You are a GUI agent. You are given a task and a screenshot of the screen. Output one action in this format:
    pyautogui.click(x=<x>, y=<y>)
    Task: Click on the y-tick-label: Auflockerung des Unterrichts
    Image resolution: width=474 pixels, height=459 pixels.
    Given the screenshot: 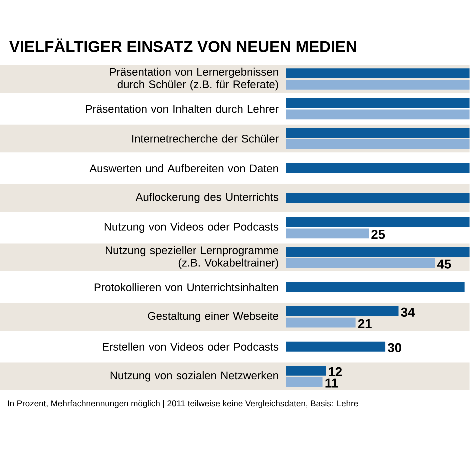 What is the action you would take?
    pyautogui.click(x=207, y=198)
    